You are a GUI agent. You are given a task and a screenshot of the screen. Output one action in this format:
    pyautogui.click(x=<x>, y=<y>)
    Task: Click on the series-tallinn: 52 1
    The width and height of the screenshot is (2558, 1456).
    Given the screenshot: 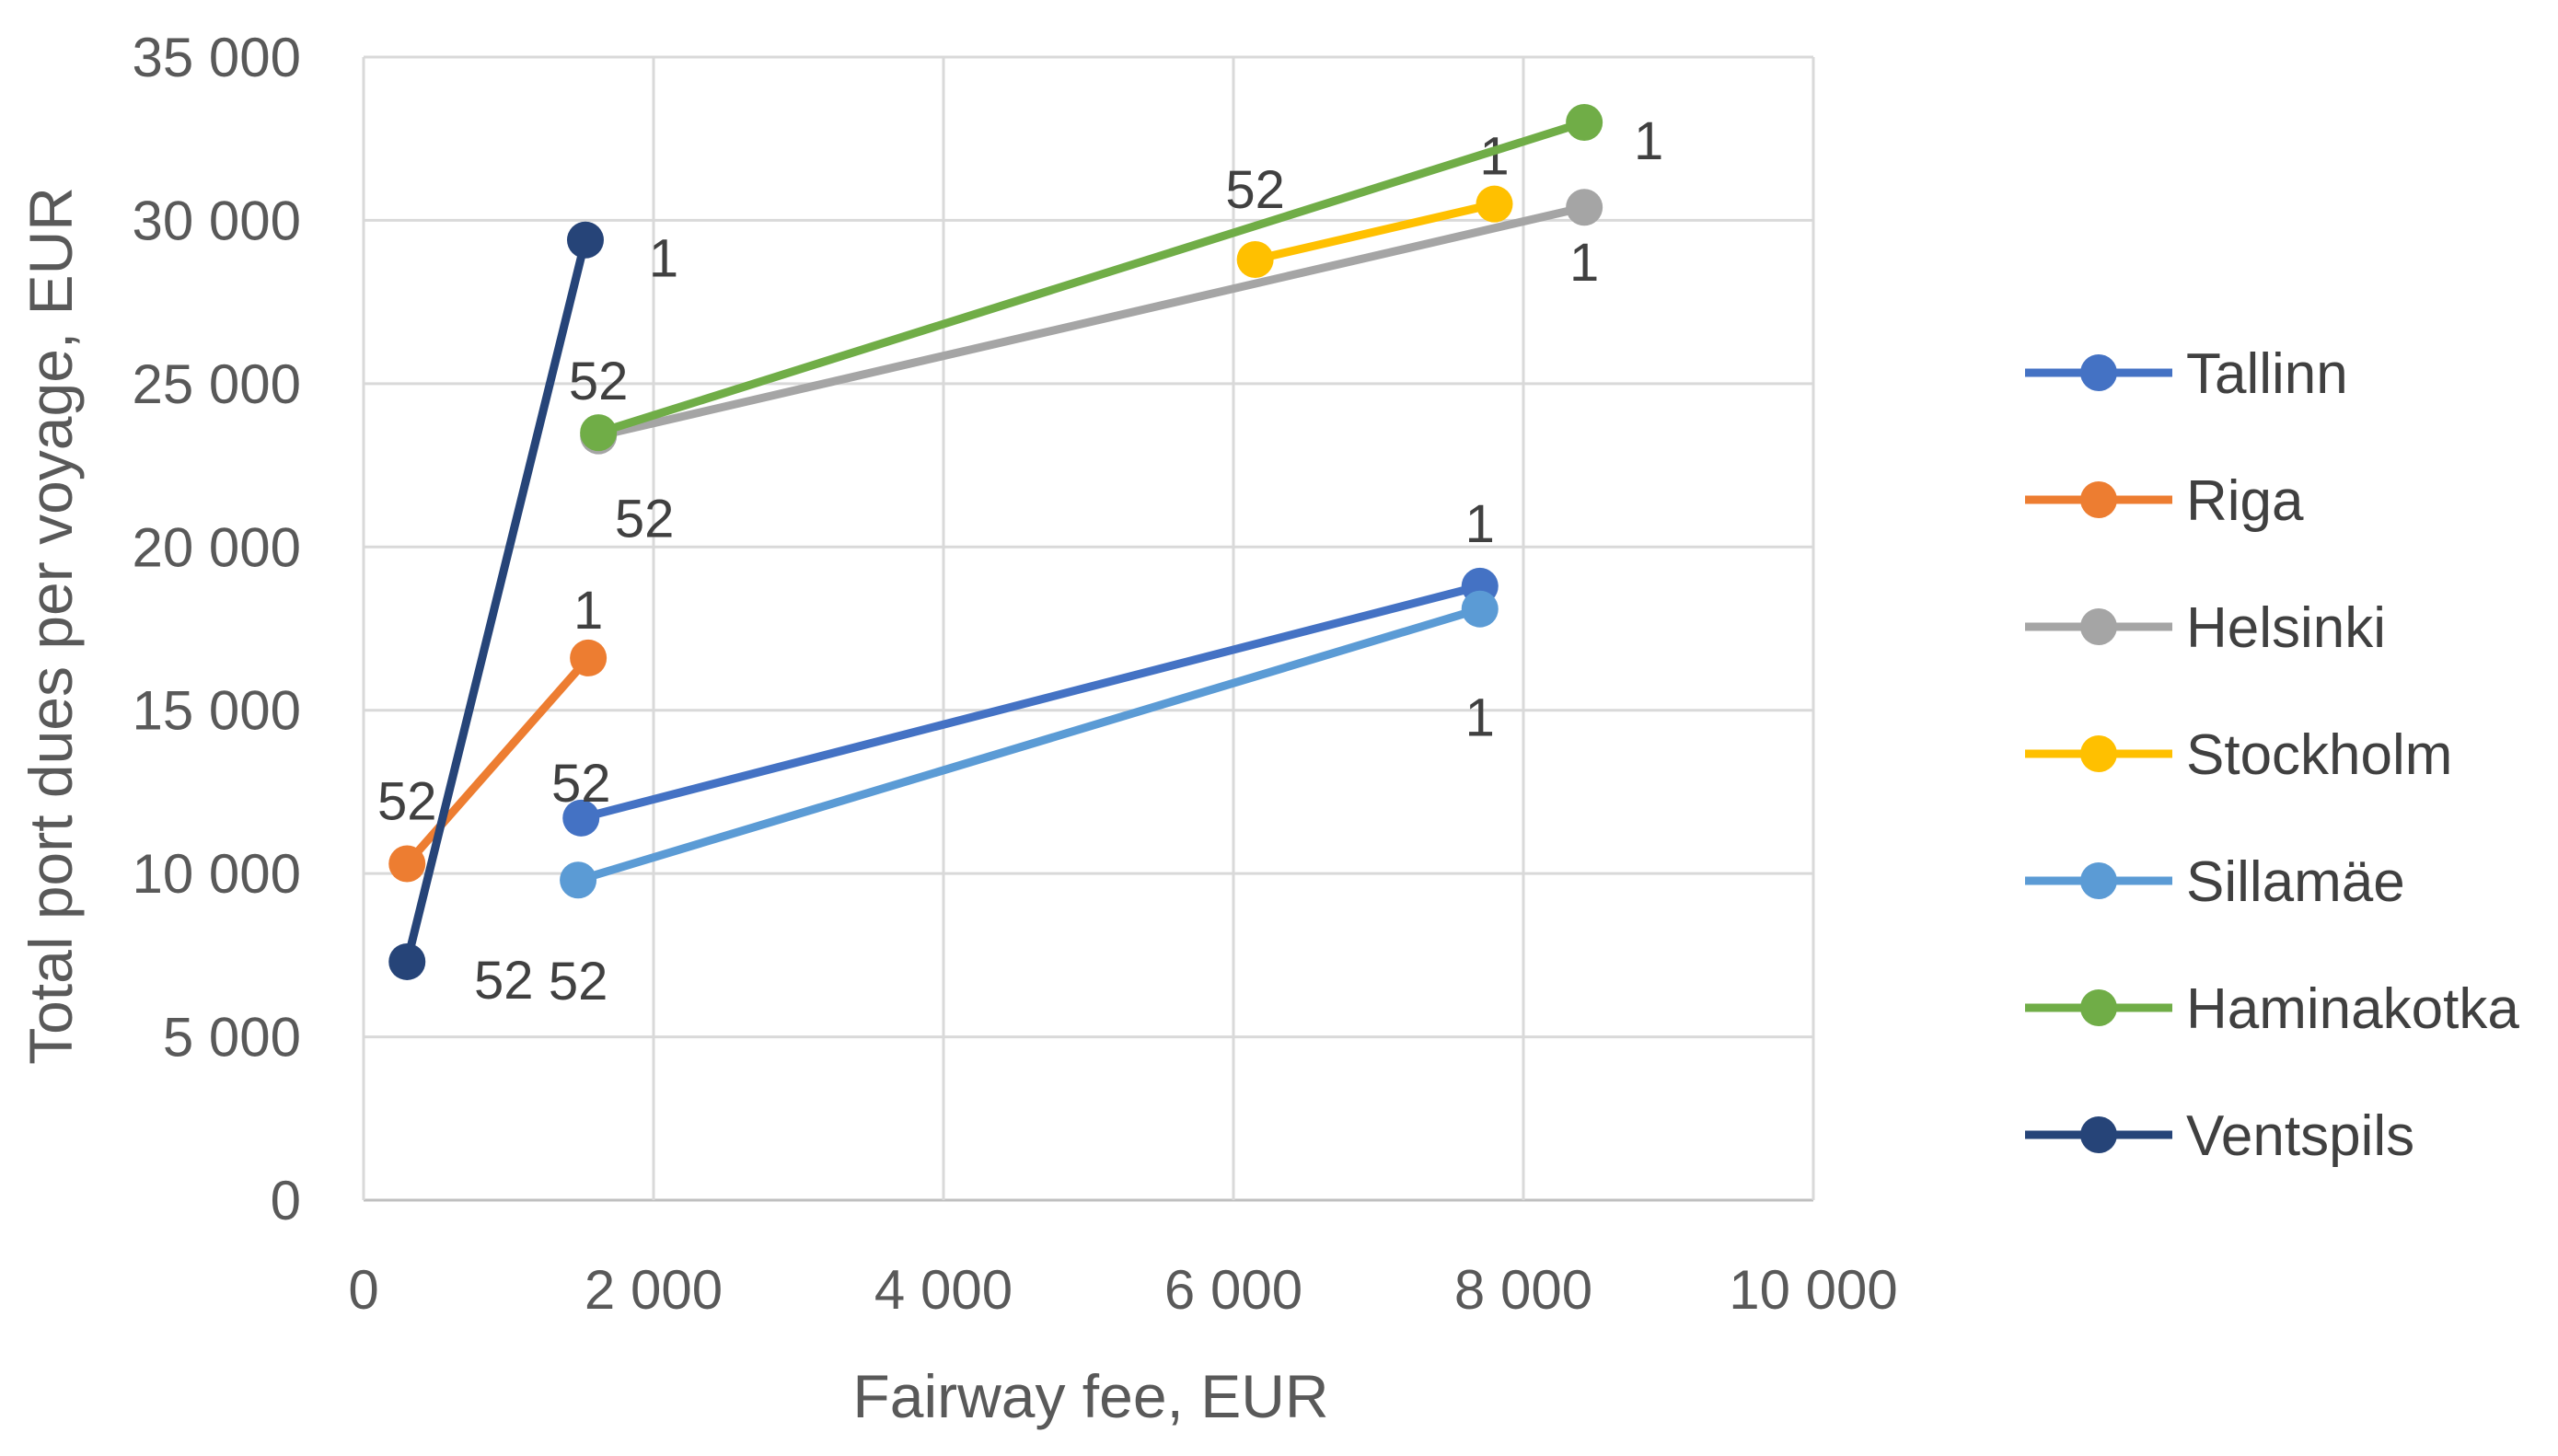 What is the action you would take?
    pyautogui.click(x=1025, y=665)
    